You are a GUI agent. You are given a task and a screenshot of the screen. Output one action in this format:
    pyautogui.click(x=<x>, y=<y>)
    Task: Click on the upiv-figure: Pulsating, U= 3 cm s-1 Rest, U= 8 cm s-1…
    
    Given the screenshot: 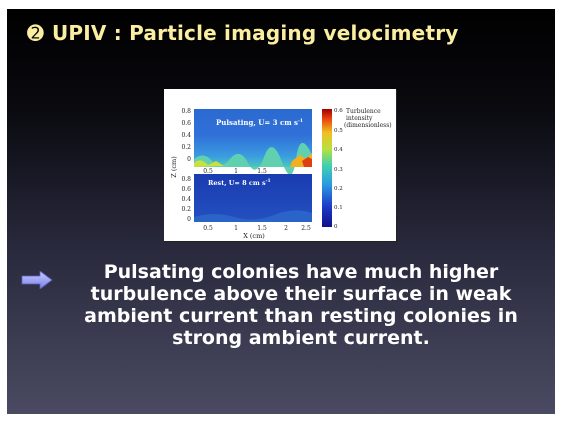 What is the action you would take?
    pyautogui.click(x=280, y=165)
    